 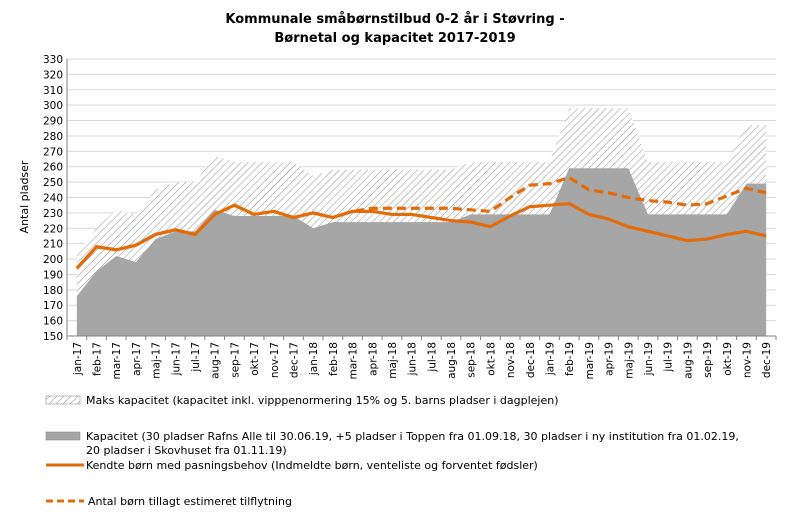 What do you see at coordinates (53, 245) in the screenshot?
I see `y-tick-label-210: 210` at bounding box center [53, 245].